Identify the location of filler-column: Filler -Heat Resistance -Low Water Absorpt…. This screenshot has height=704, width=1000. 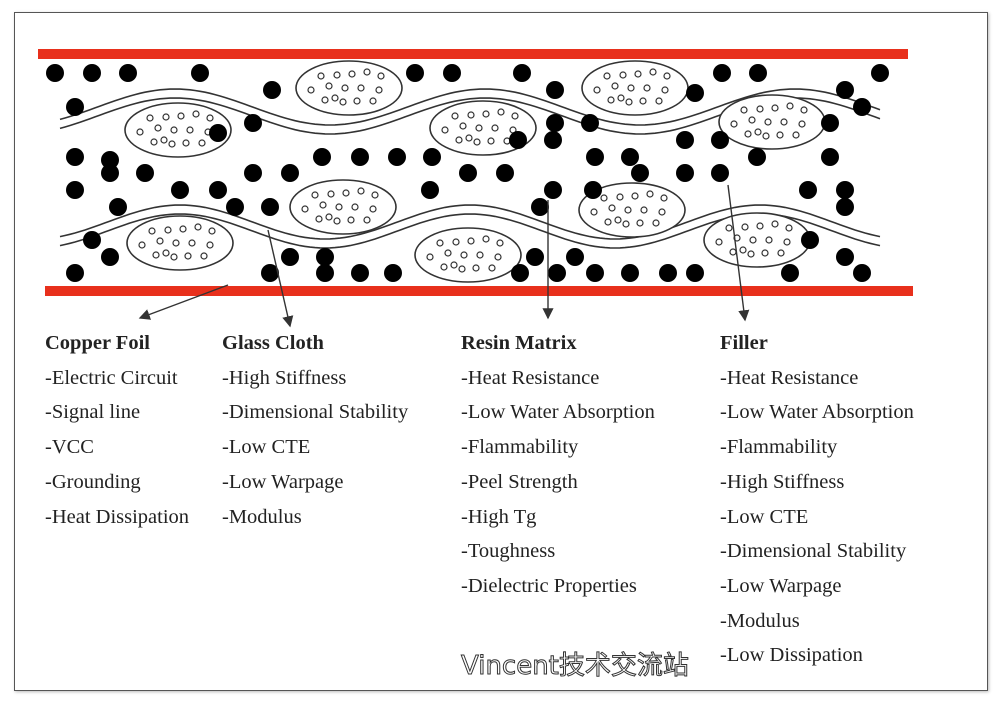
(817, 499).